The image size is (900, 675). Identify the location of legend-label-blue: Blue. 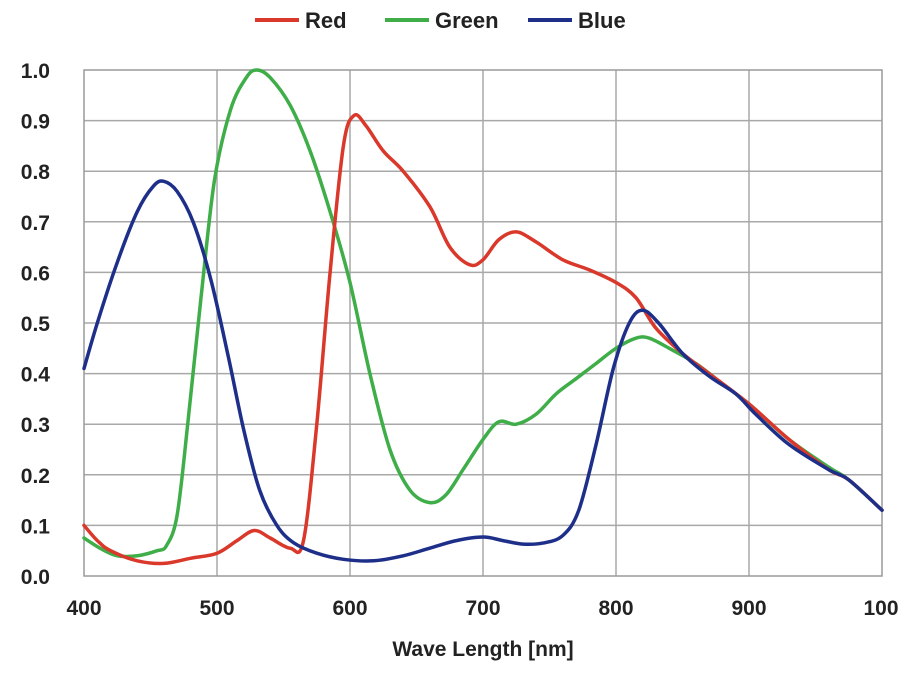
(602, 20).